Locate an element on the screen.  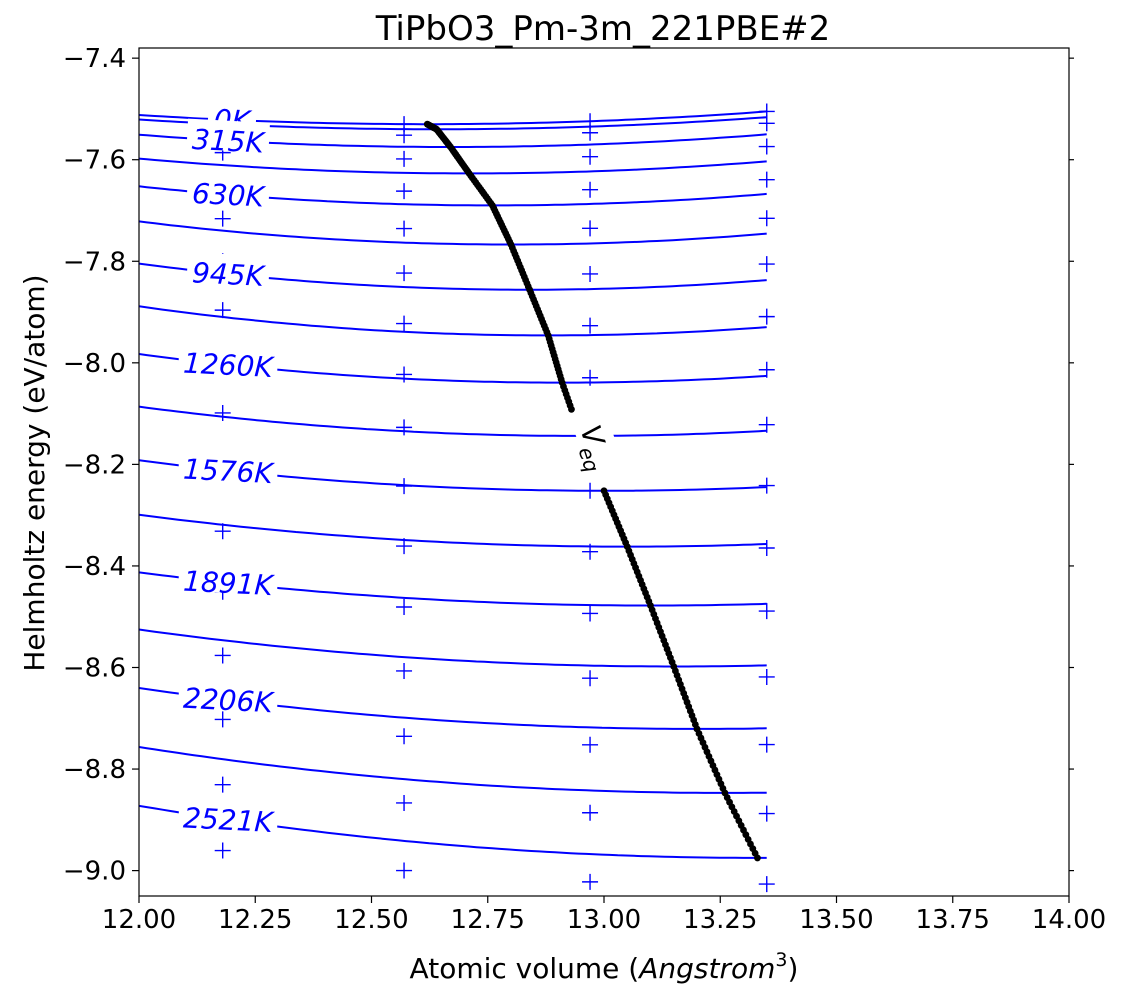
isotherm-label: 315K is located at coordinates (228, 139).